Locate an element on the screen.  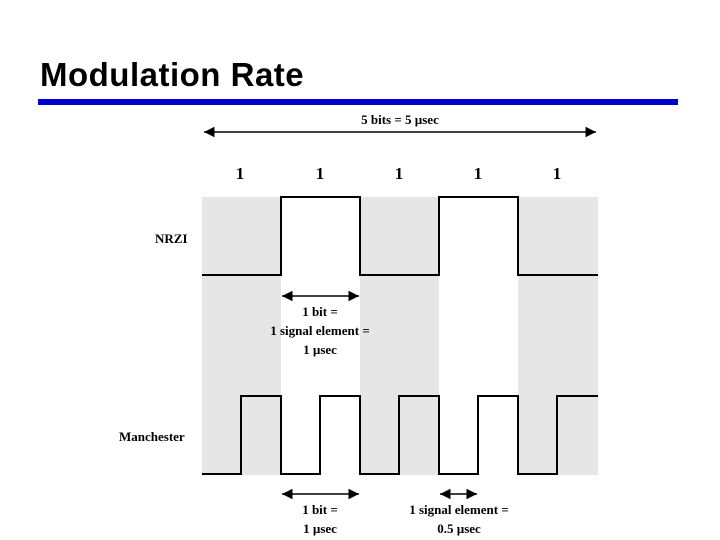
bit-label-3: 1 is located at coordinates (399, 173).